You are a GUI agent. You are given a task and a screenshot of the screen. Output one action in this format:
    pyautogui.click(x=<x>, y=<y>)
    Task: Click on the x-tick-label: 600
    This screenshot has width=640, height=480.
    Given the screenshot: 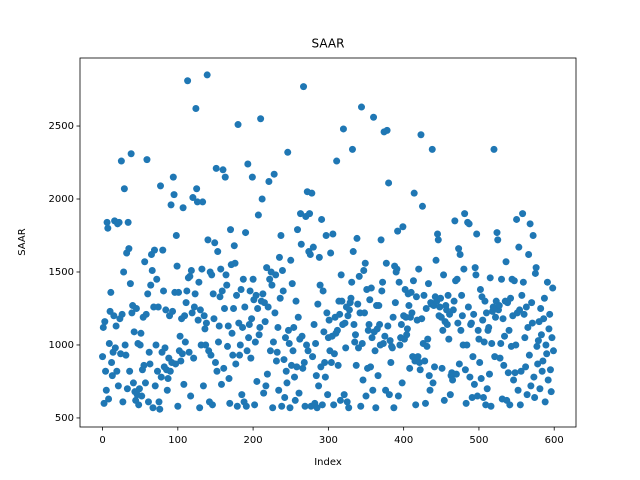 What is the action you would take?
    pyautogui.click(x=554, y=440)
    